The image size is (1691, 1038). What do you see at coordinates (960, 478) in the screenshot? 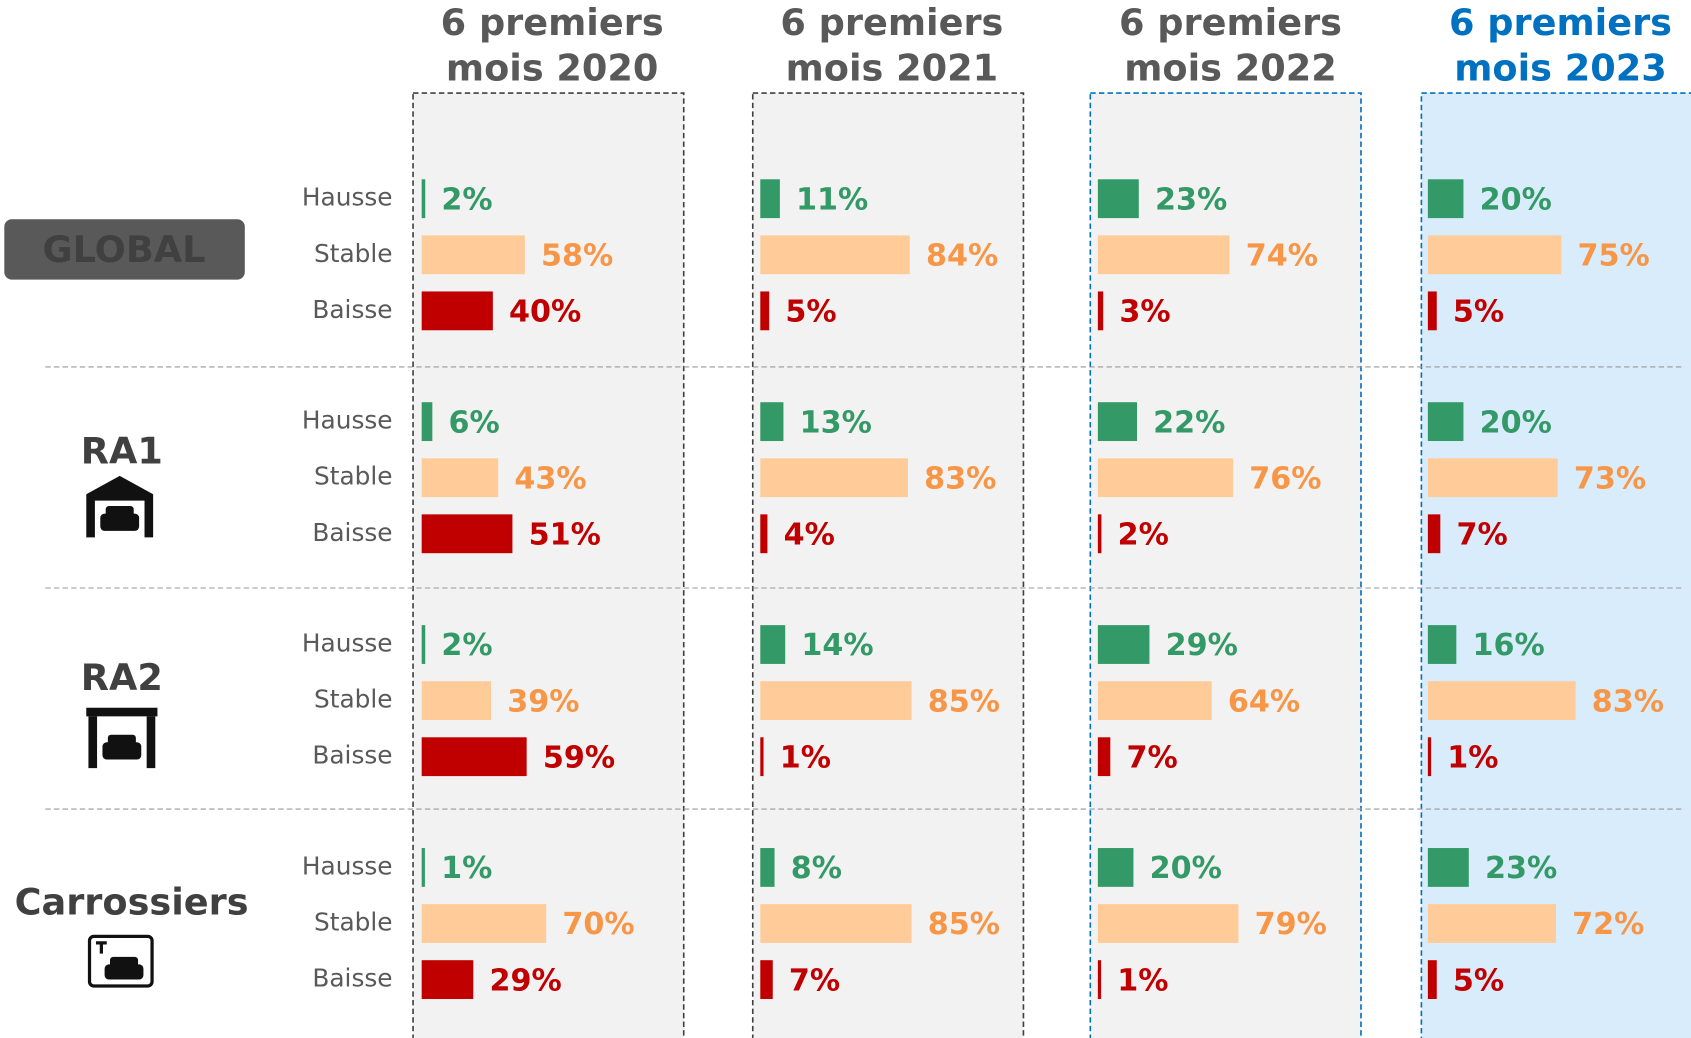
I see `value-label: 83%` at bounding box center [960, 478].